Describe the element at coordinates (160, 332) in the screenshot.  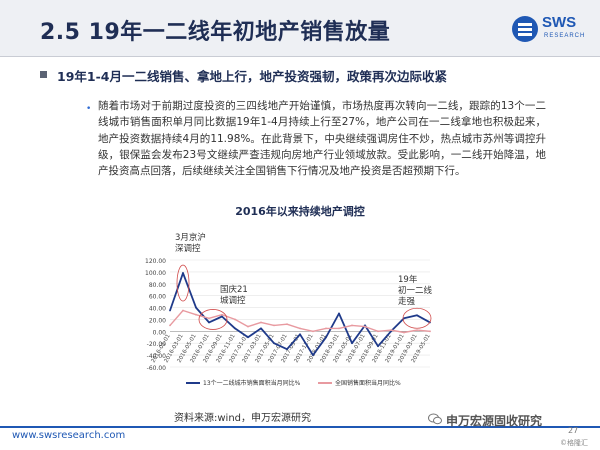
I see `y-tick-label: 0.00` at that location.